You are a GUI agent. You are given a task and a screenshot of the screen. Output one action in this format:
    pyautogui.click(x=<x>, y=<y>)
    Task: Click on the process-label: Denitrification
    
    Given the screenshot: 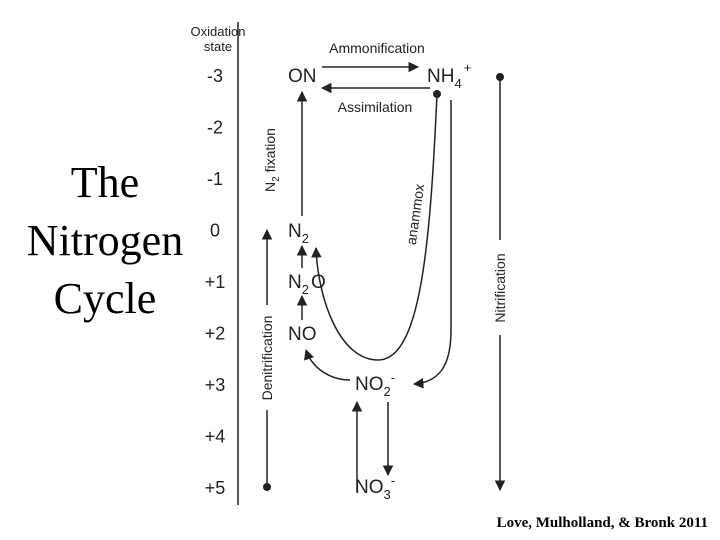 What is the action you would take?
    pyautogui.click(x=267, y=358)
    